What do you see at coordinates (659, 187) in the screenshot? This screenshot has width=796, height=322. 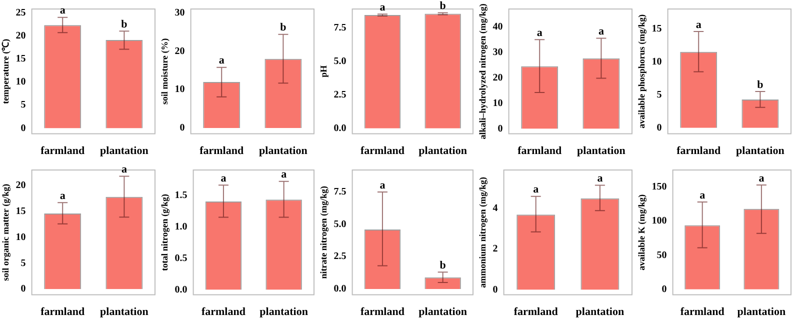 I see `y-tick-label: 150` at bounding box center [659, 187].